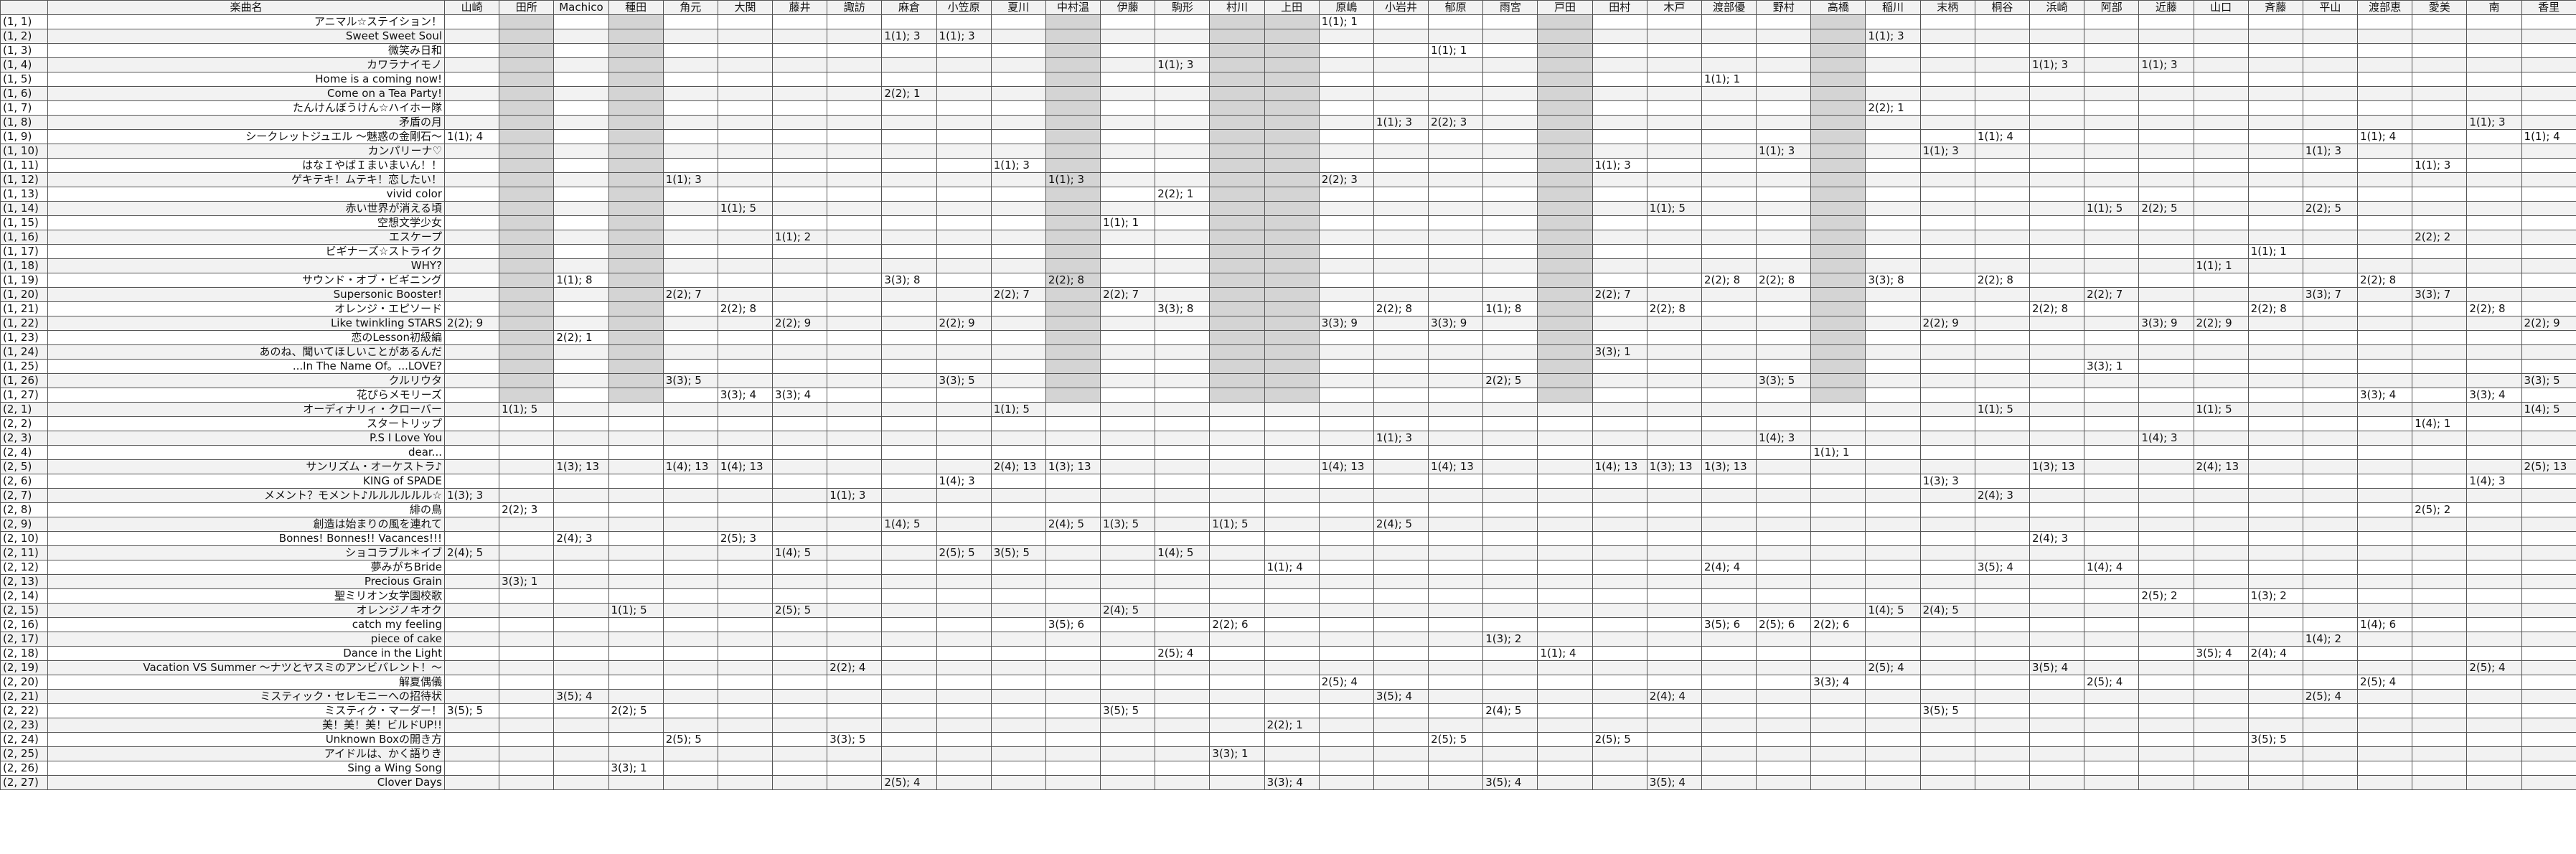 Image resolution: width=2576 pixels, height=854 pixels. I want to click on member-column-header: 中村温, so click(1073, 8).